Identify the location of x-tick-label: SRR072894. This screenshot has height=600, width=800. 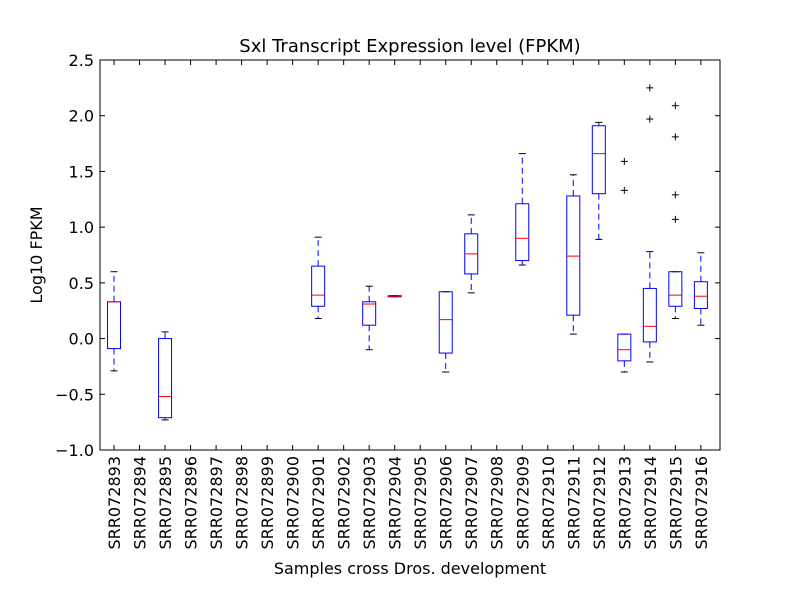
(140, 502).